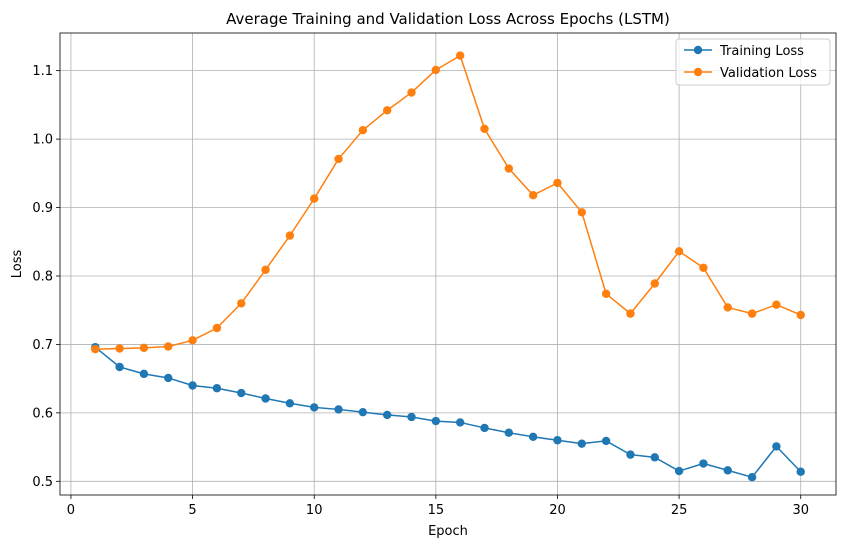  I want to click on x-tick-label: 15, so click(436, 510).